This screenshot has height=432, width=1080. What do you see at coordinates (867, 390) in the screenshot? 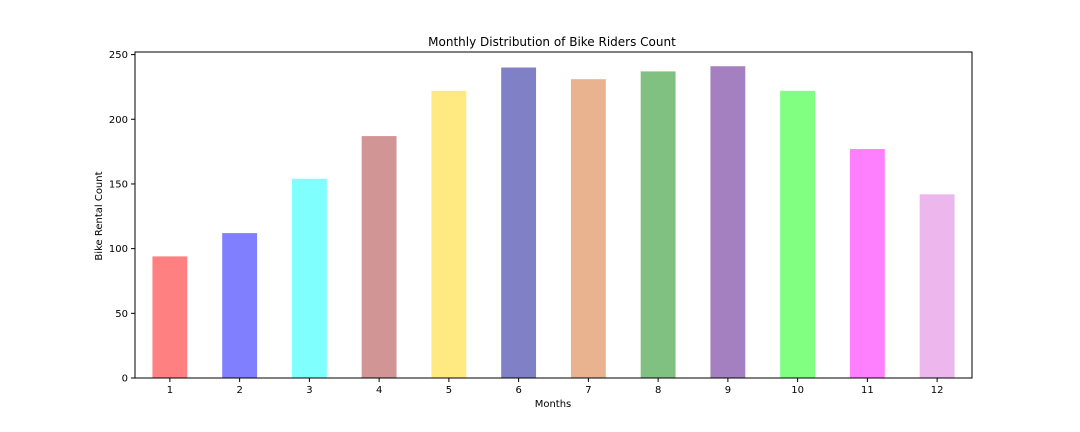
I see `x-tick-label: 11` at bounding box center [867, 390].